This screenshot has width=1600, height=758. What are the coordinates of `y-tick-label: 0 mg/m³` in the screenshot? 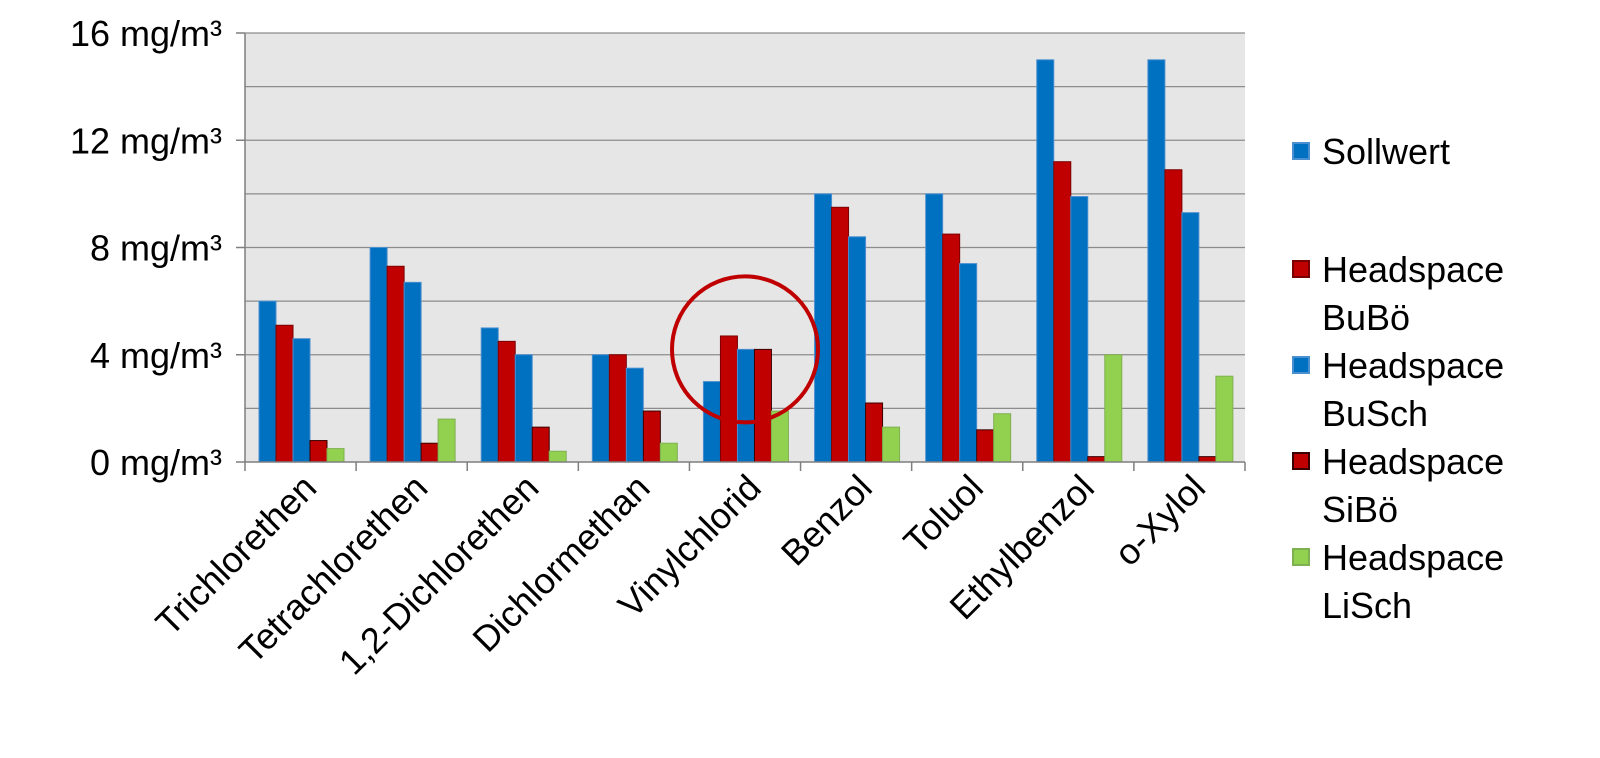 It's located at (156, 462).